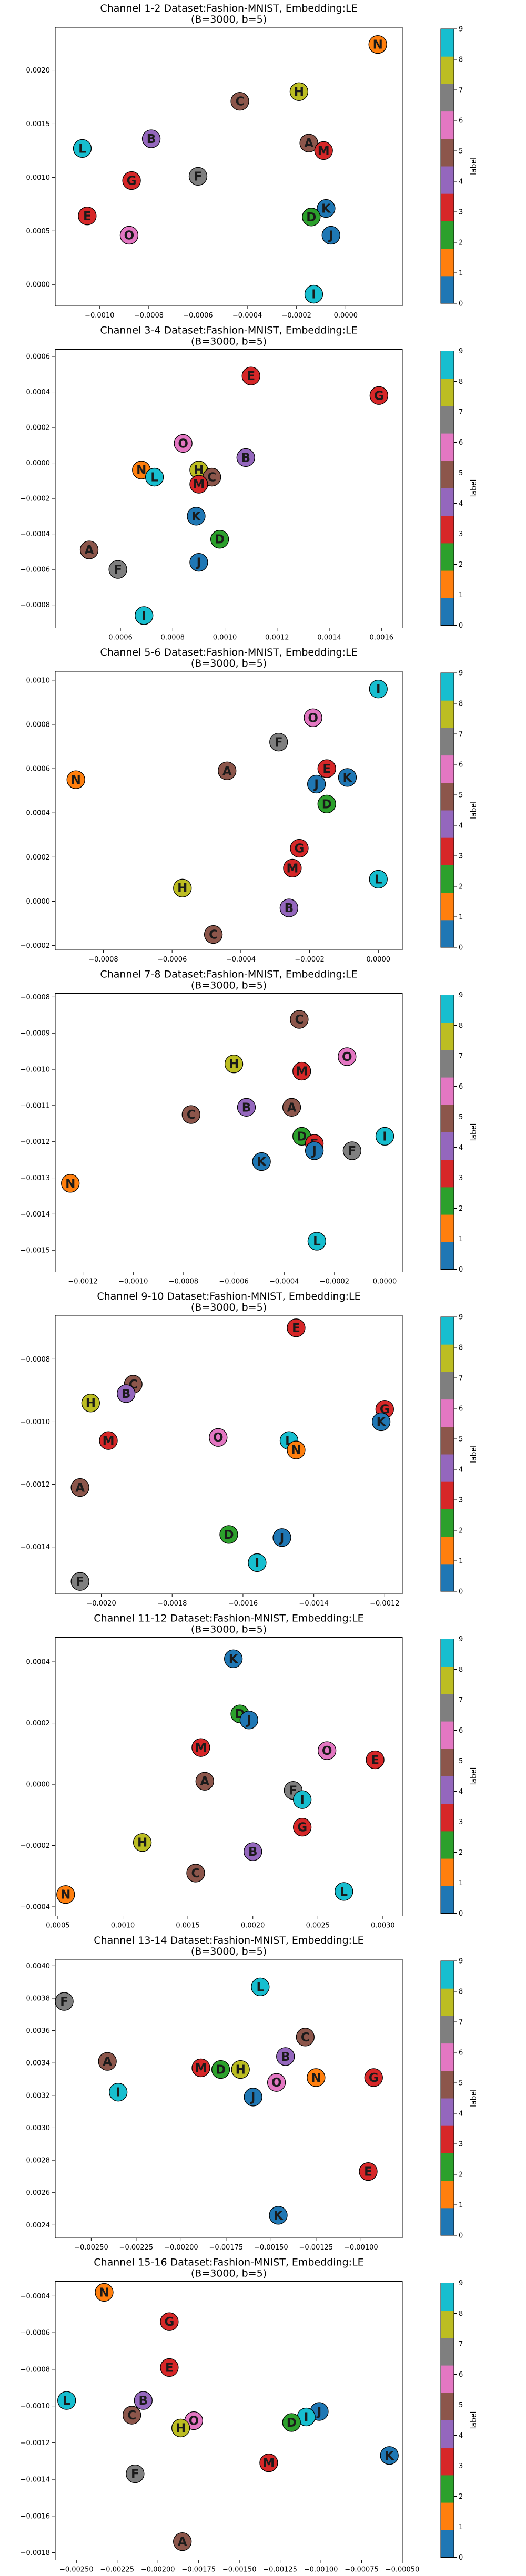 This screenshot has height=2576, width=526. What do you see at coordinates (184, 1282) in the screenshot?
I see `x-tick-label: −0.0008` at bounding box center [184, 1282].